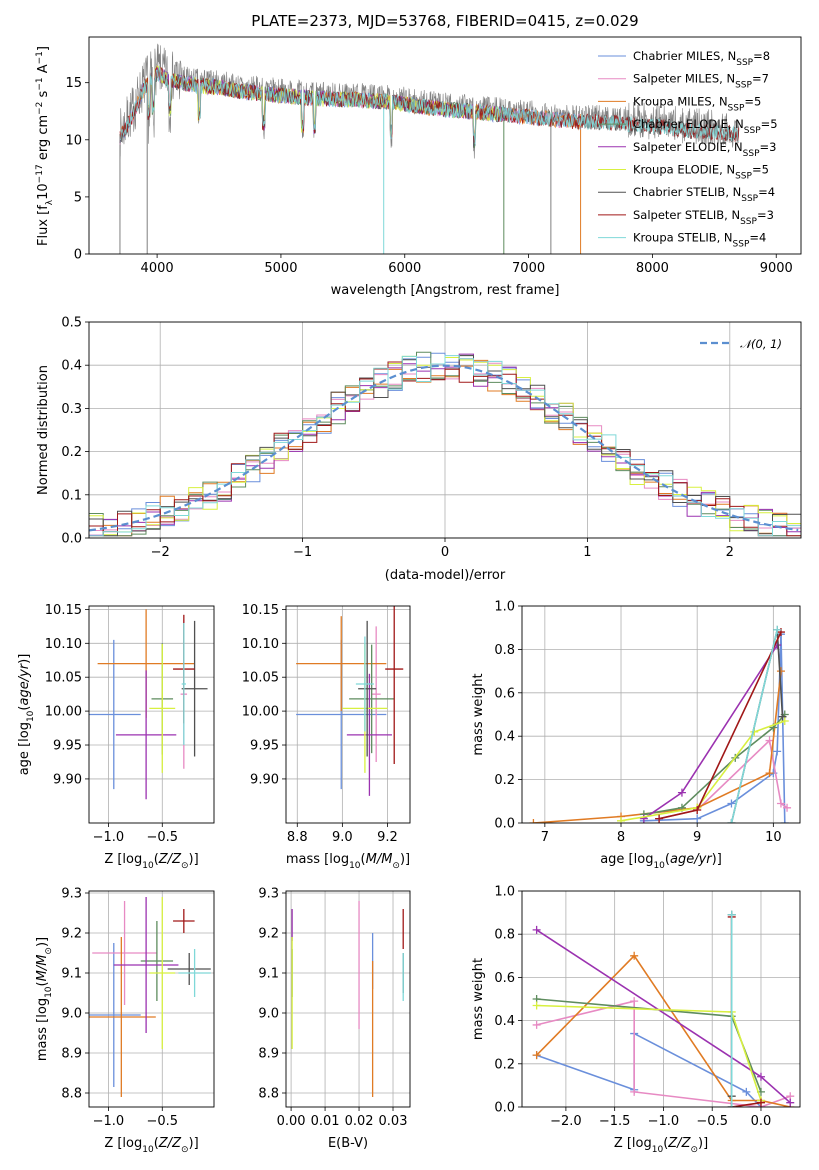 The height and width of the screenshot is (1170, 819). I want to click on x-tick-label: 0.01, so click(325, 1121).